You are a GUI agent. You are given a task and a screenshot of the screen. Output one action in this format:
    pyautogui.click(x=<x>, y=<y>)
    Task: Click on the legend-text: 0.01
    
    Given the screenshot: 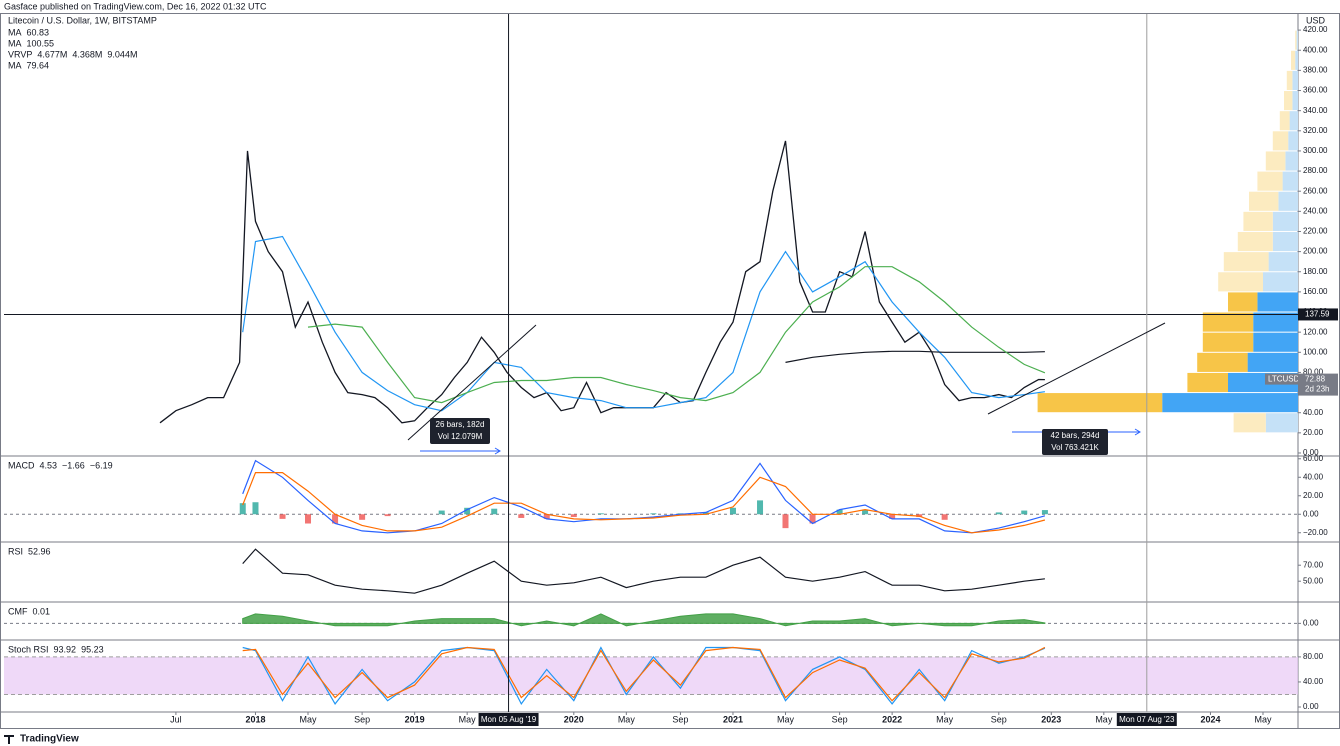 What is the action you would take?
    pyautogui.click(x=42, y=611)
    